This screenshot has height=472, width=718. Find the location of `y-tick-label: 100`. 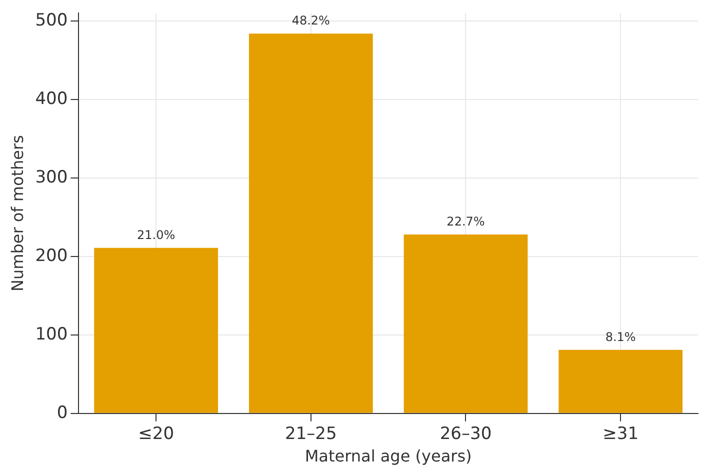

y-tick-label: 100 is located at coordinates (51, 334).